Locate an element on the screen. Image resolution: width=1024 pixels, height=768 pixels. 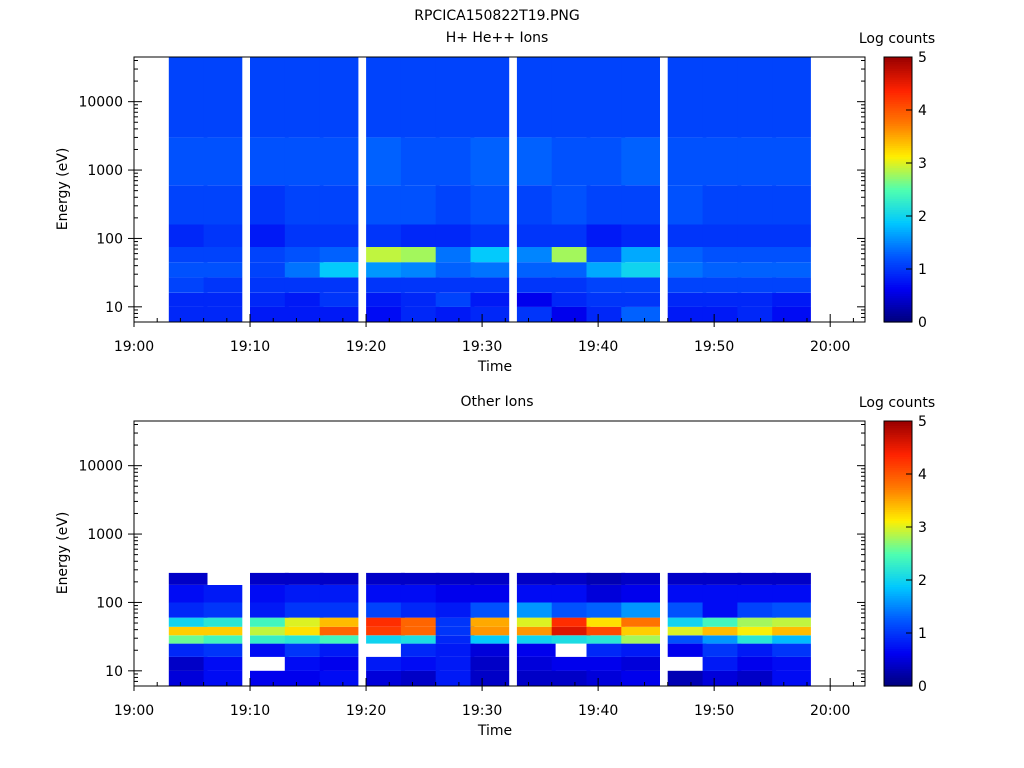
colorbar-tick-label: 4 is located at coordinates (922, 475).